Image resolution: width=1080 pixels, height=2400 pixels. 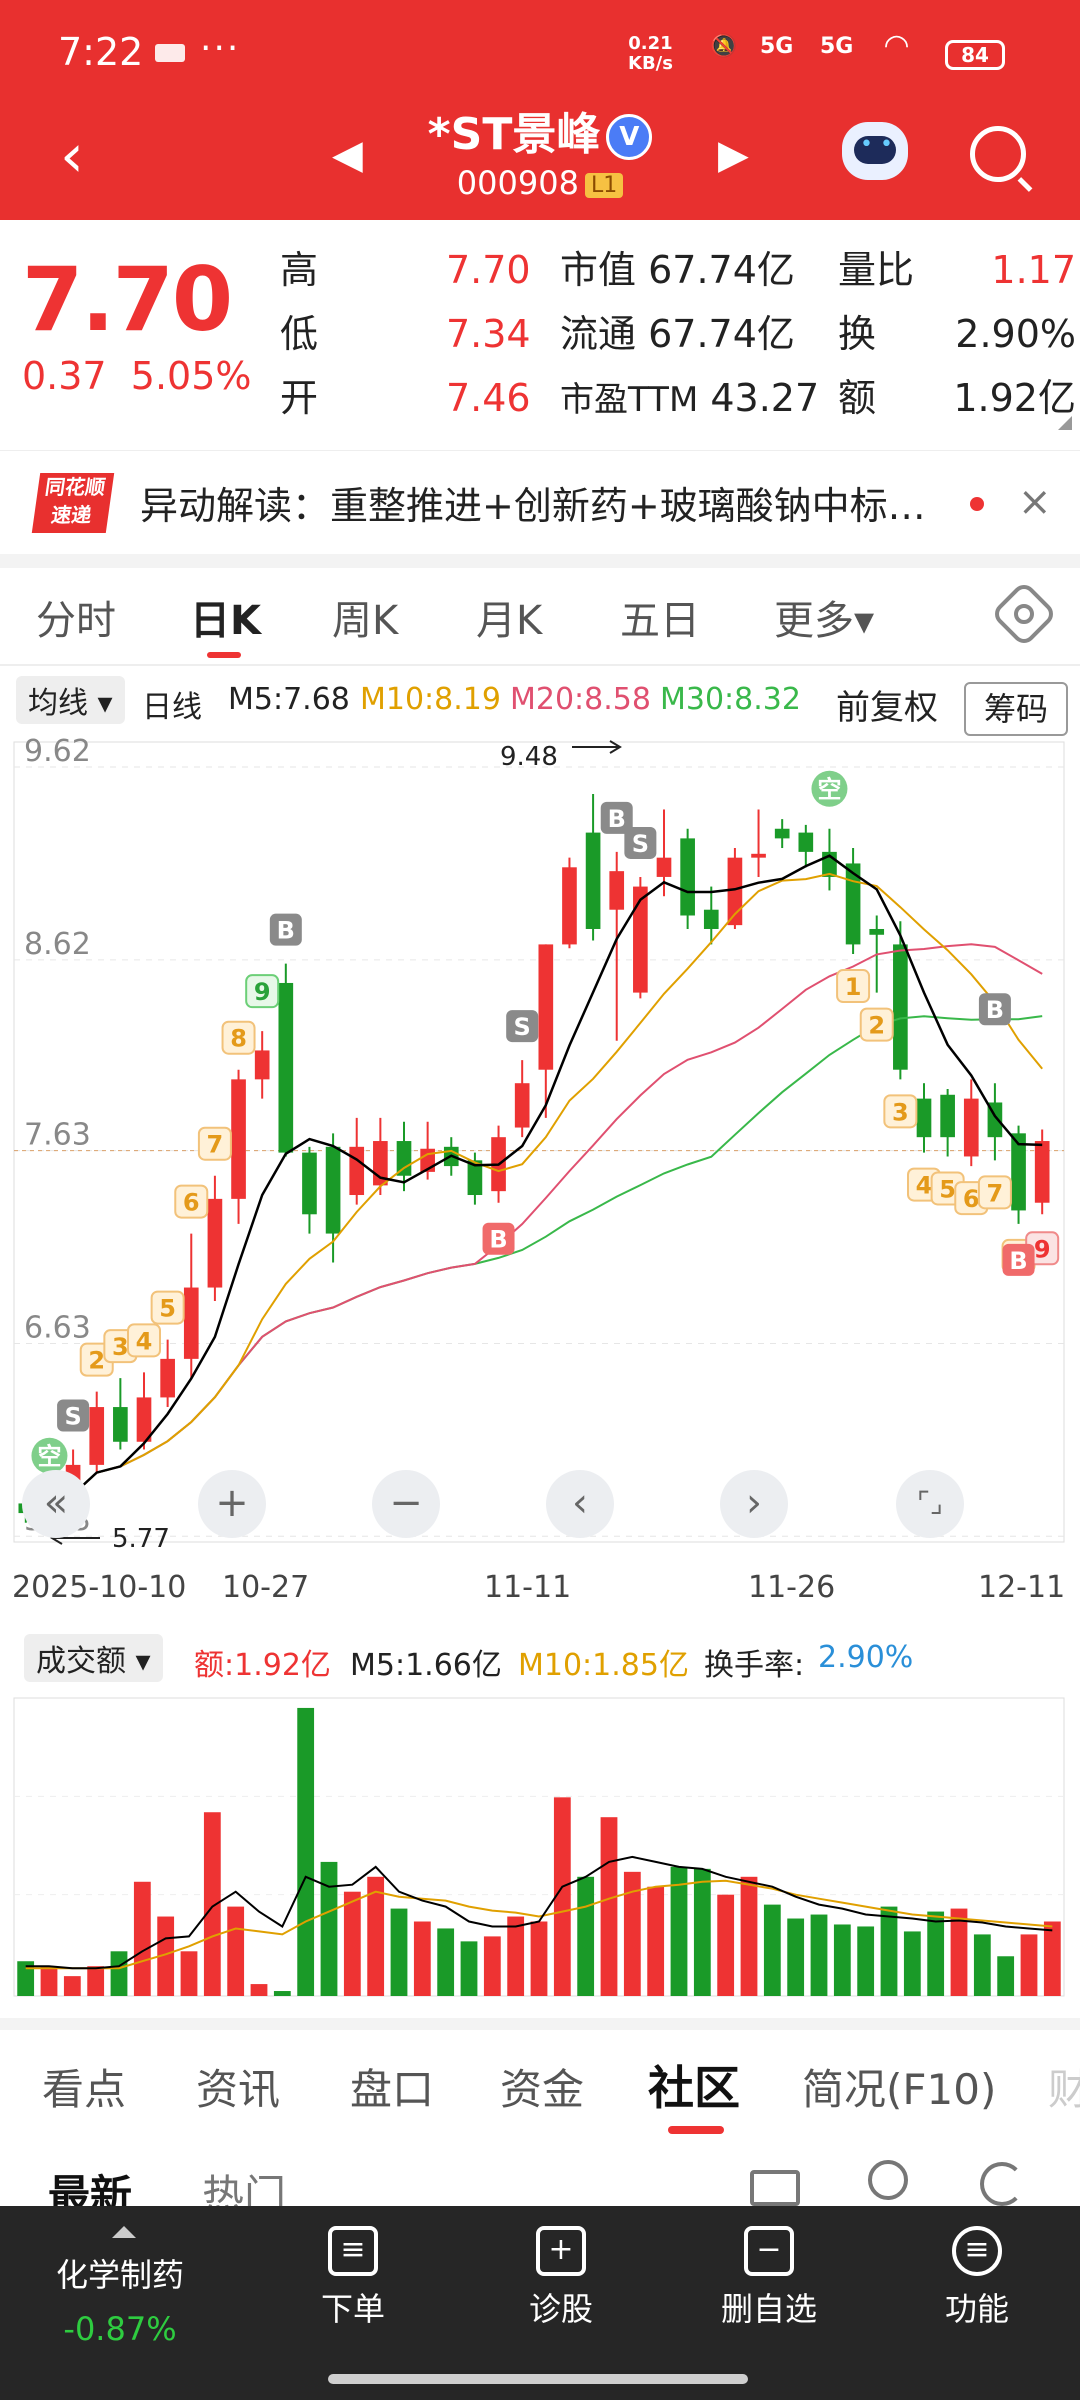 What do you see at coordinates (754, 1504) in the screenshot?
I see `scroll-right-icon: ›` at bounding box center [754, 1504].